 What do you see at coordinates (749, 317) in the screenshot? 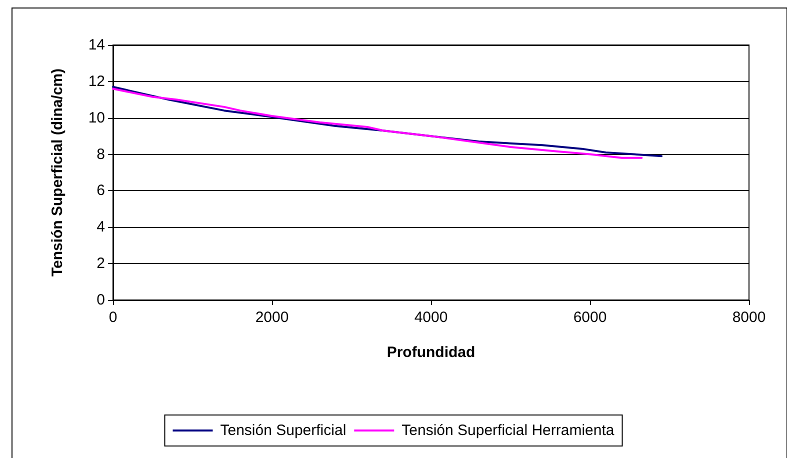
I see `x-tick-label: 8000` at bounding box center [749, 317].